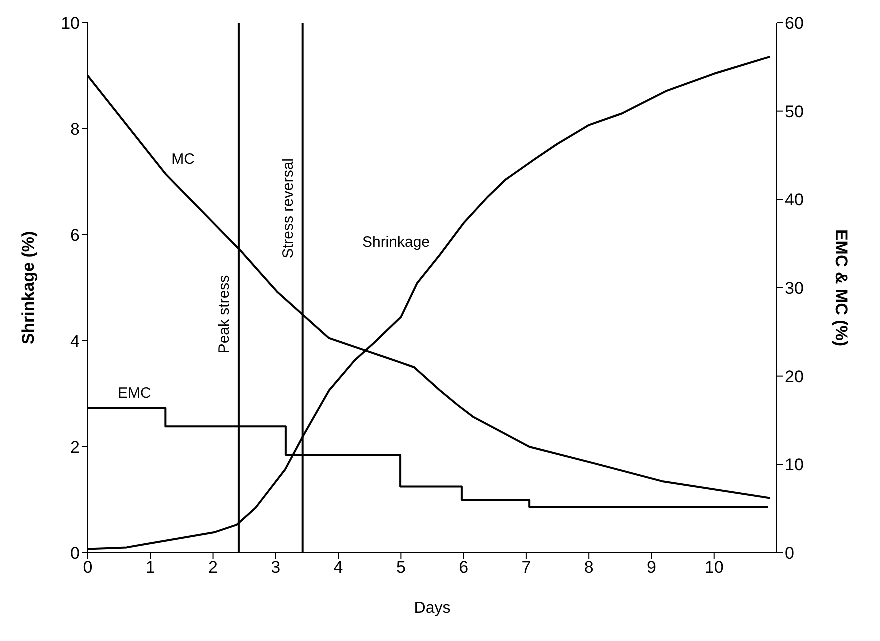  I want to click on y2-tick-label: 0, so click(789, 554).